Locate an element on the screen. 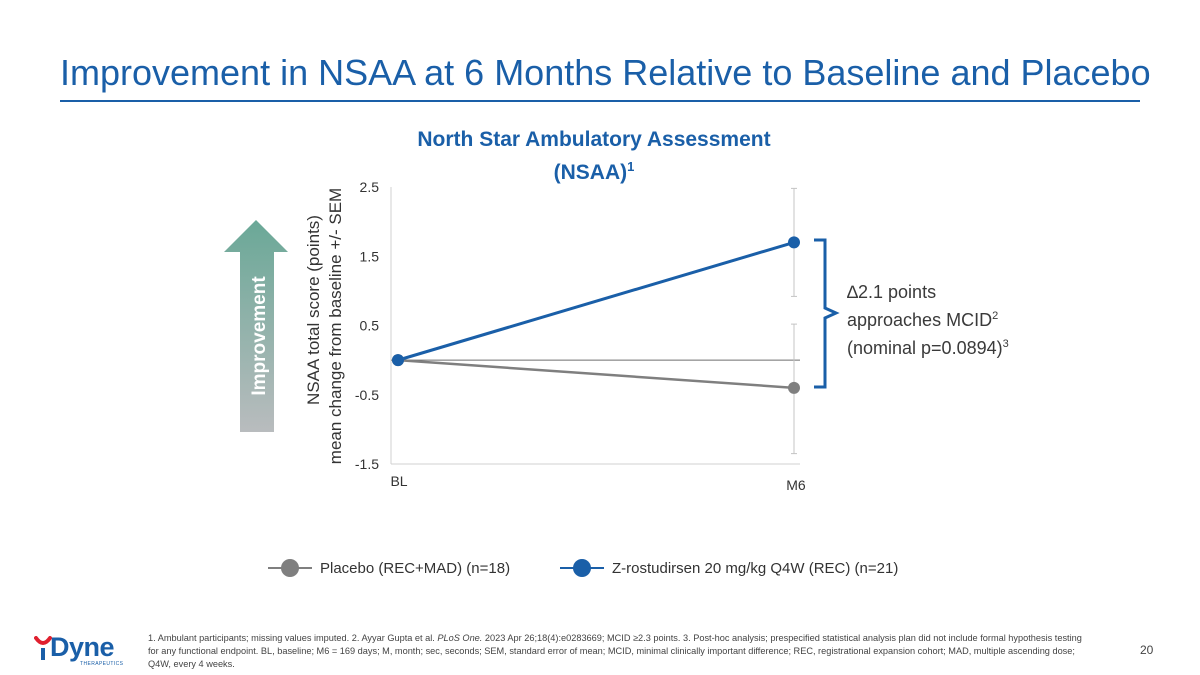 This screenshot has width=1200, height=675. dyne-logo-word: Dyne is located at coordinates (82, 647).